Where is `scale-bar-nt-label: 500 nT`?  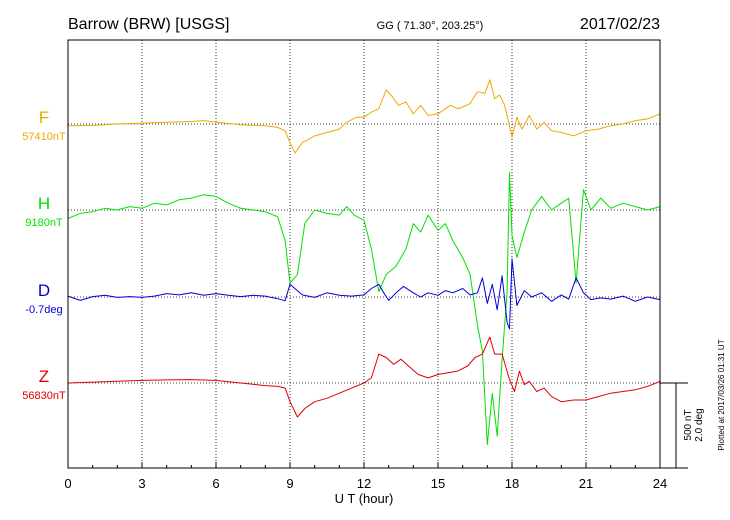
scale-bar-nt-label: 500 nT is located at coordinates (688, 424).